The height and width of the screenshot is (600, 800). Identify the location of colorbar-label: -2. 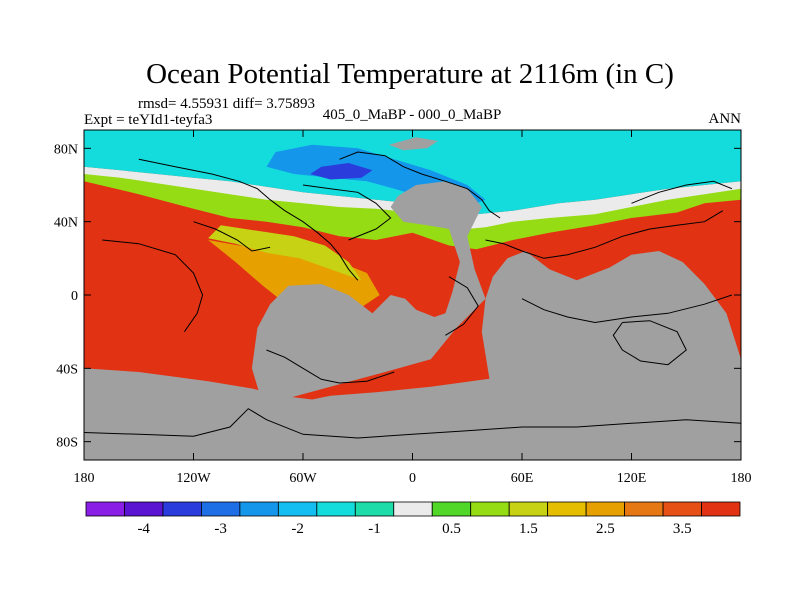
(297, 529).